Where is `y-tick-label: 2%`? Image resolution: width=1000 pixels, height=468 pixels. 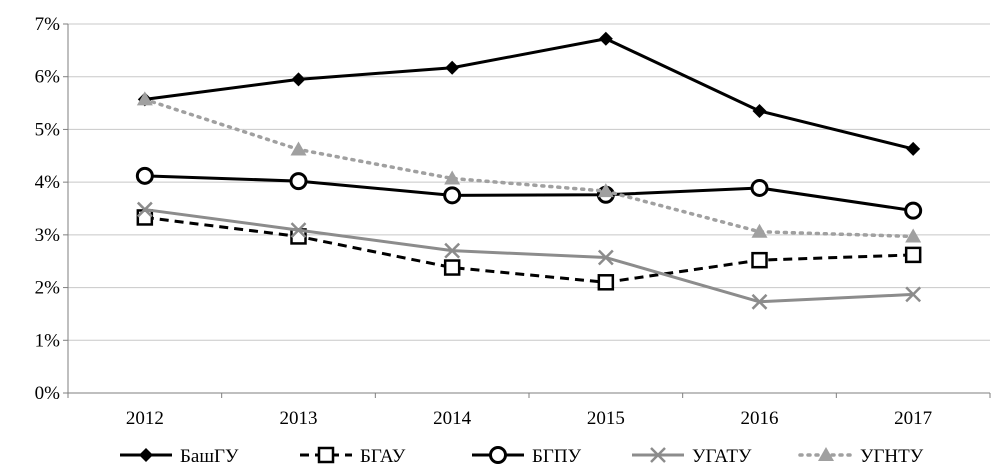
y-tick-label: 2% is located at coordinates (48, 288).